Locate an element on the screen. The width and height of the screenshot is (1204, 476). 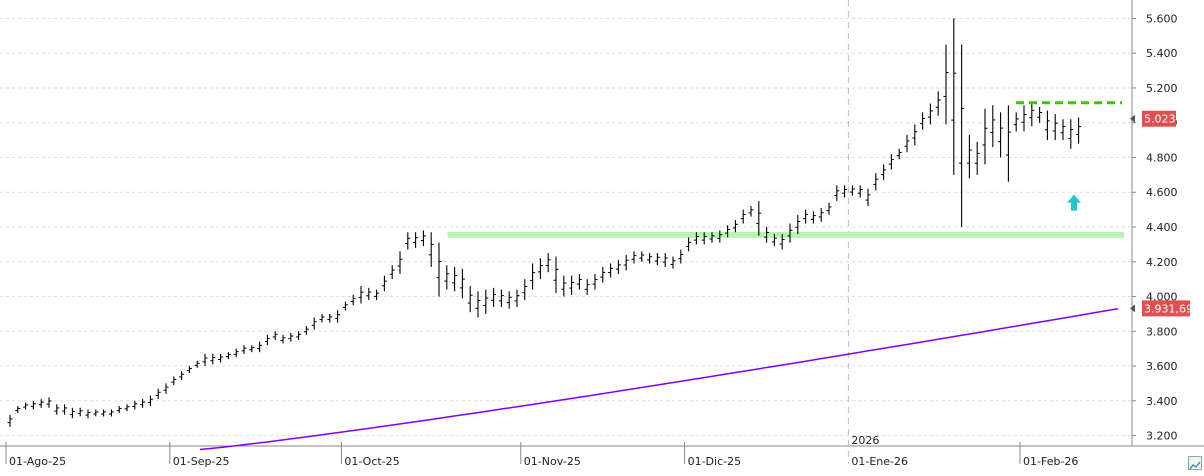
y-tick-label: 3.400 is located at coordinates (1162, 401).